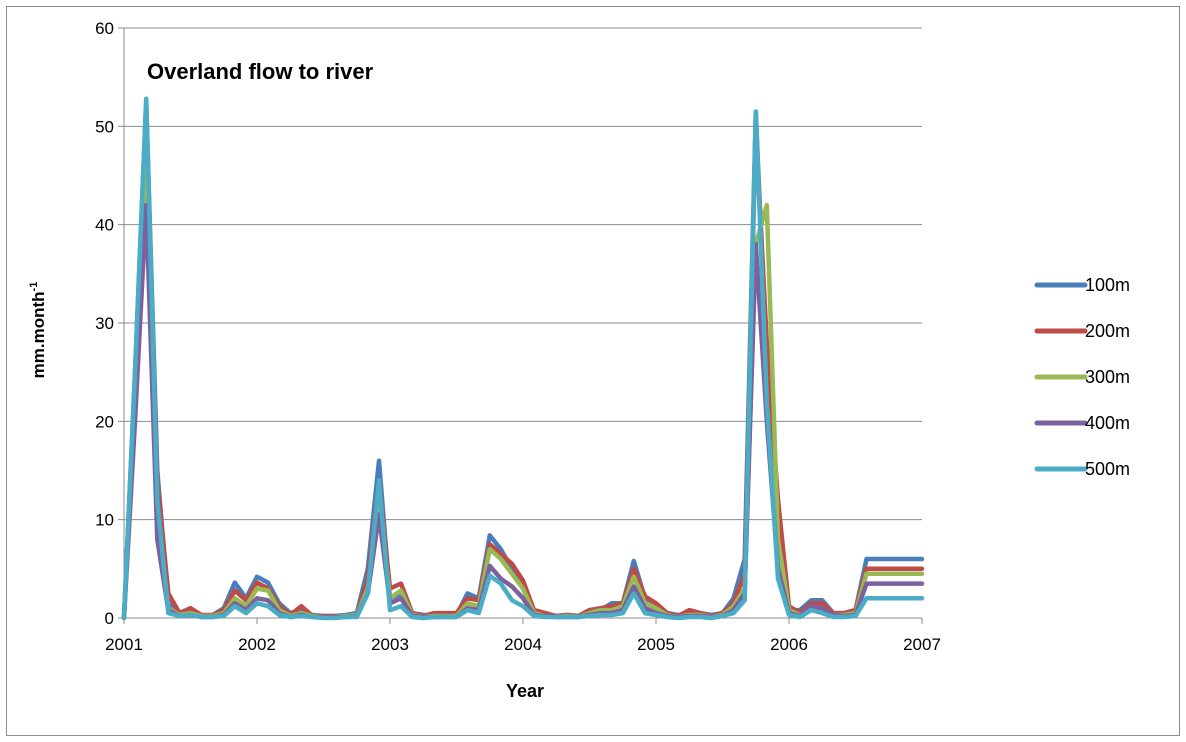 The image size is (1186, 742). I want to click on legend-label-200m: 200m, so click(1107, 331).